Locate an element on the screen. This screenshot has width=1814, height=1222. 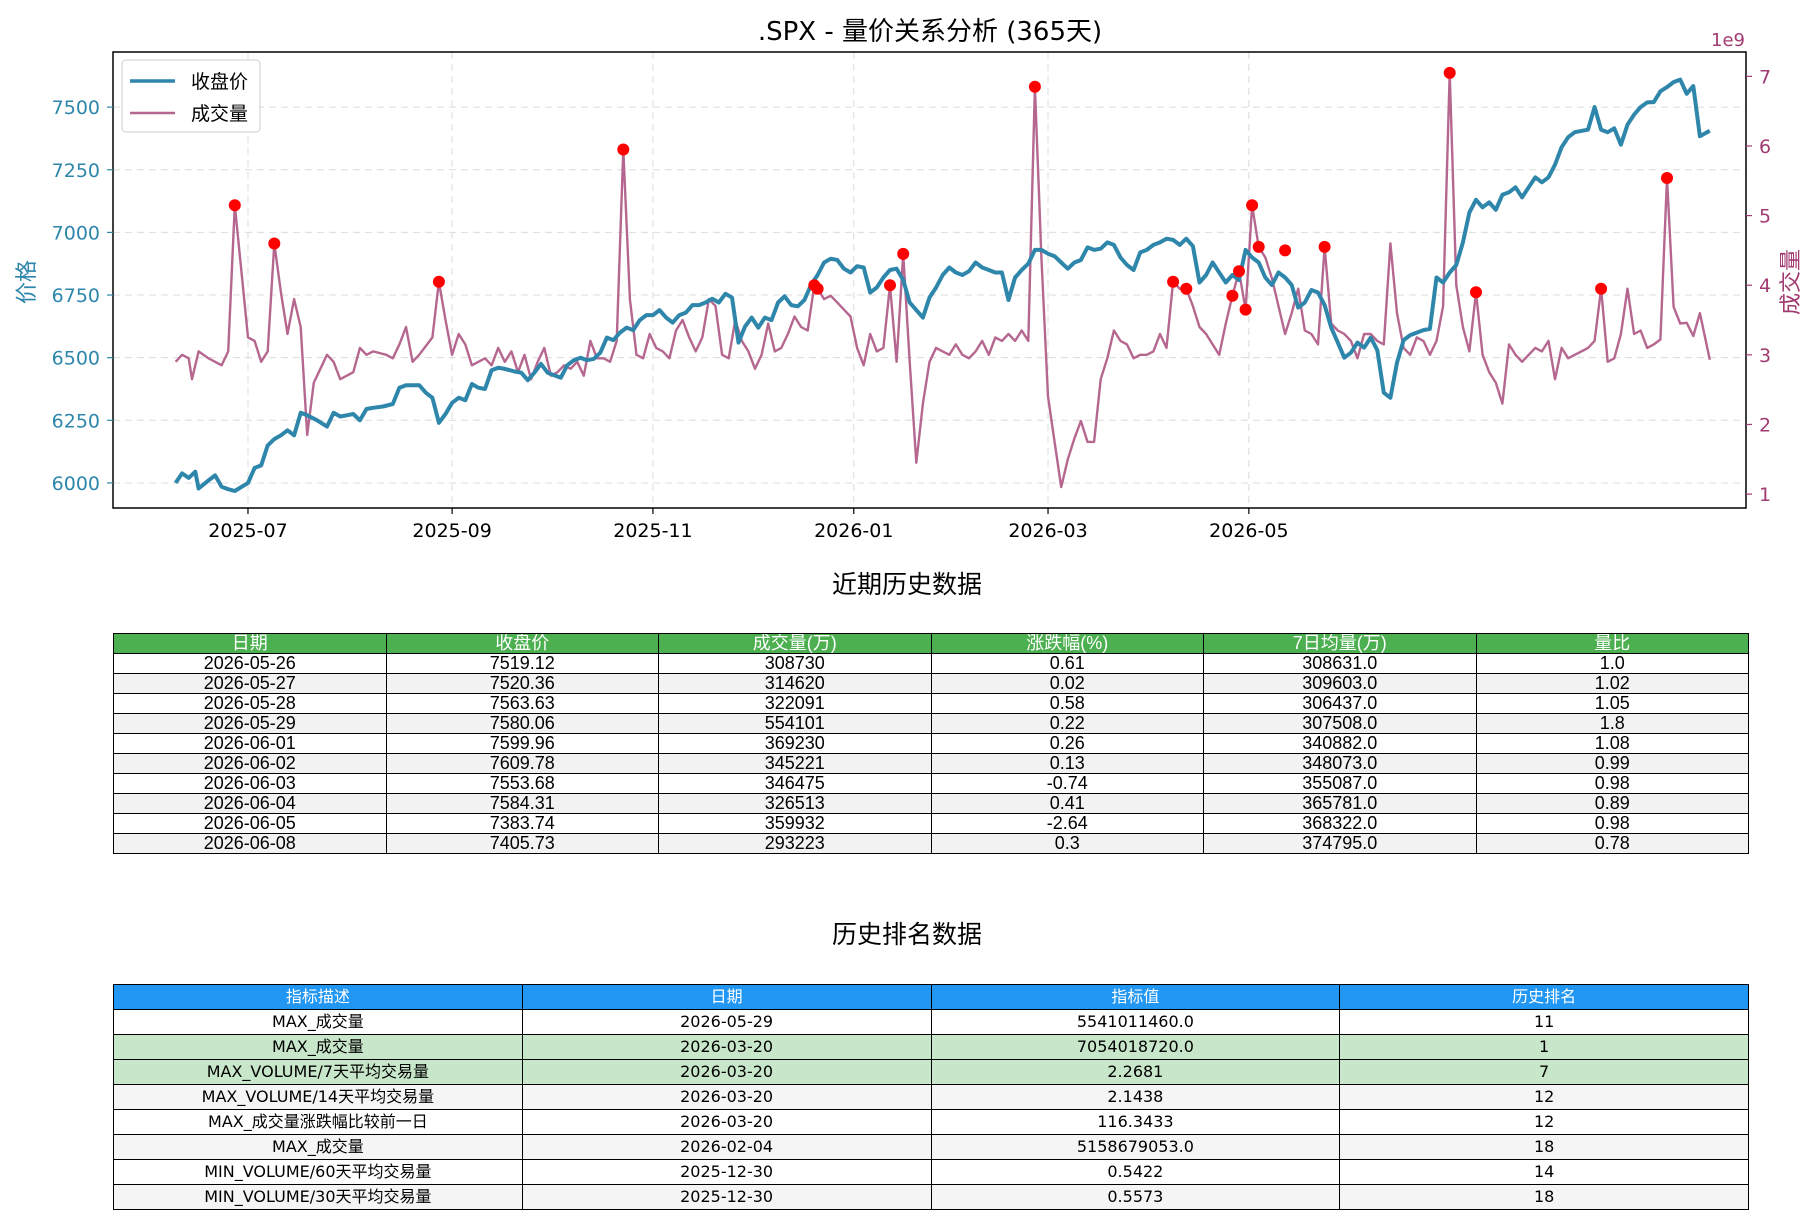
rank-table-cell: MAX_成交量涨跌幅比较前一日 is located at coordinates (318, 1122).